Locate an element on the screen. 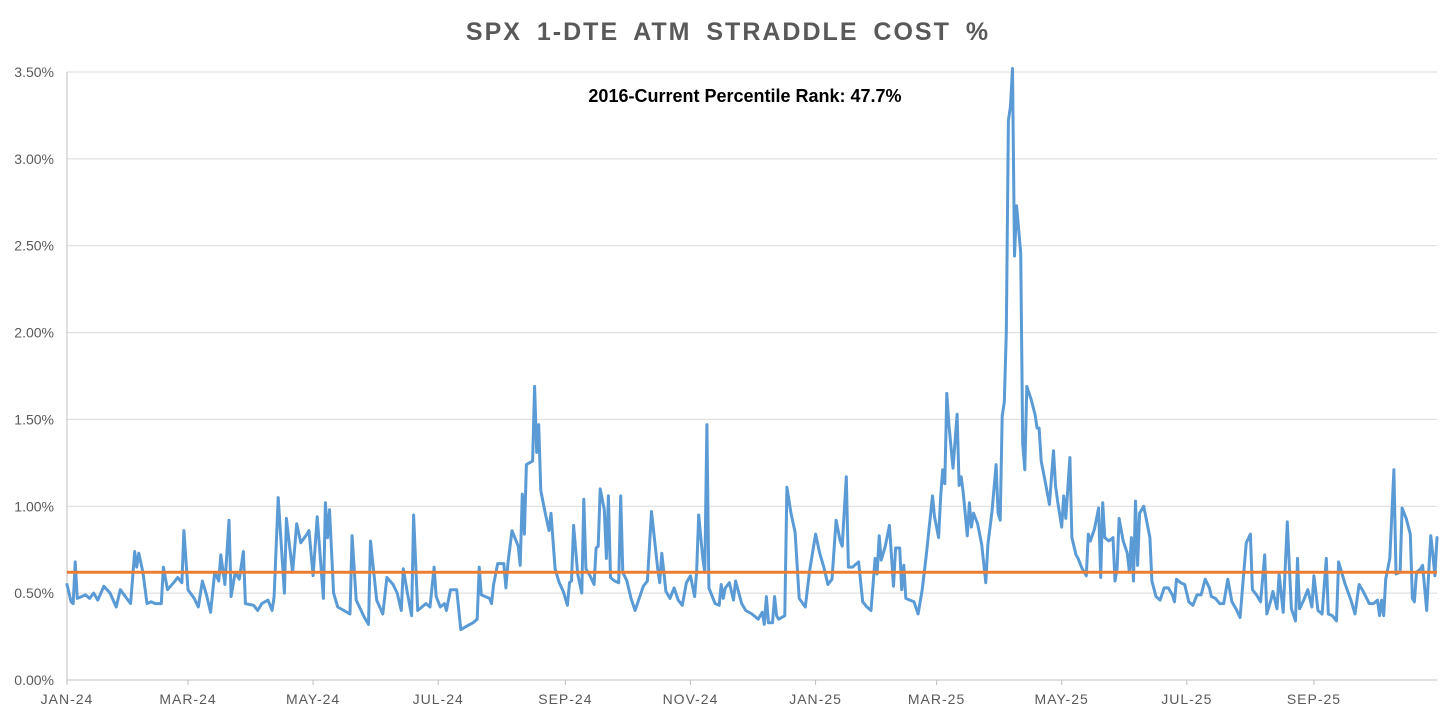 The image size is (1456, 720). y-tick-label: 3.50% is located at coordinates (34, 72).